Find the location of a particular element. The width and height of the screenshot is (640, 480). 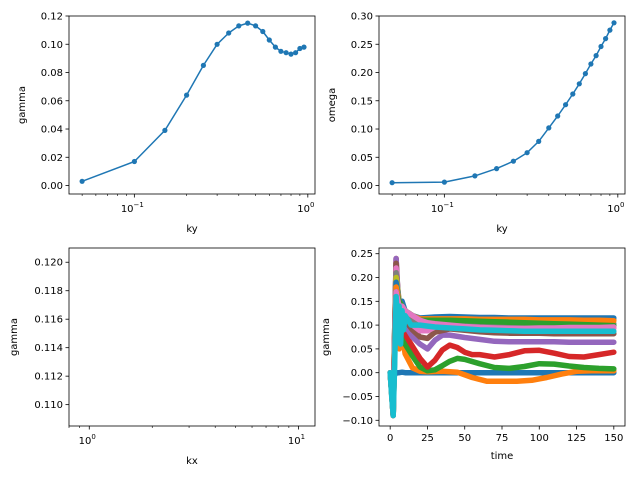

y-tick-label: 0.04 is located at coordinates (52, 130).